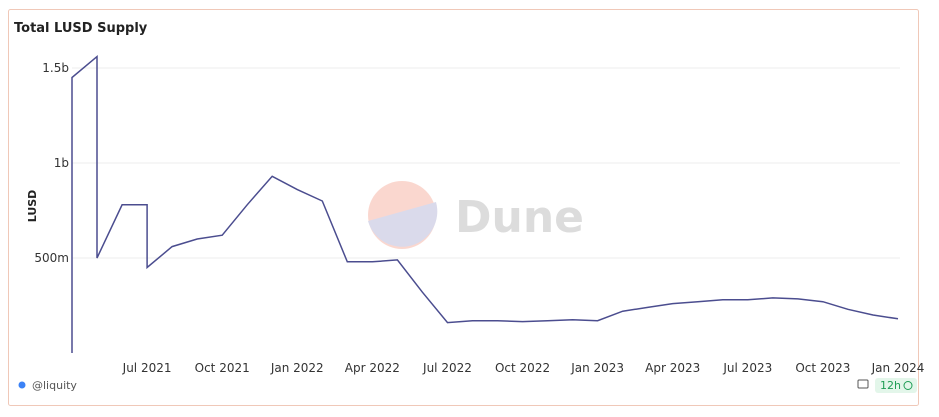 Image resolution: width=939 pixels, height=417 pixels. I want to click on y-axis-label: LUSD, so click(32, 206).